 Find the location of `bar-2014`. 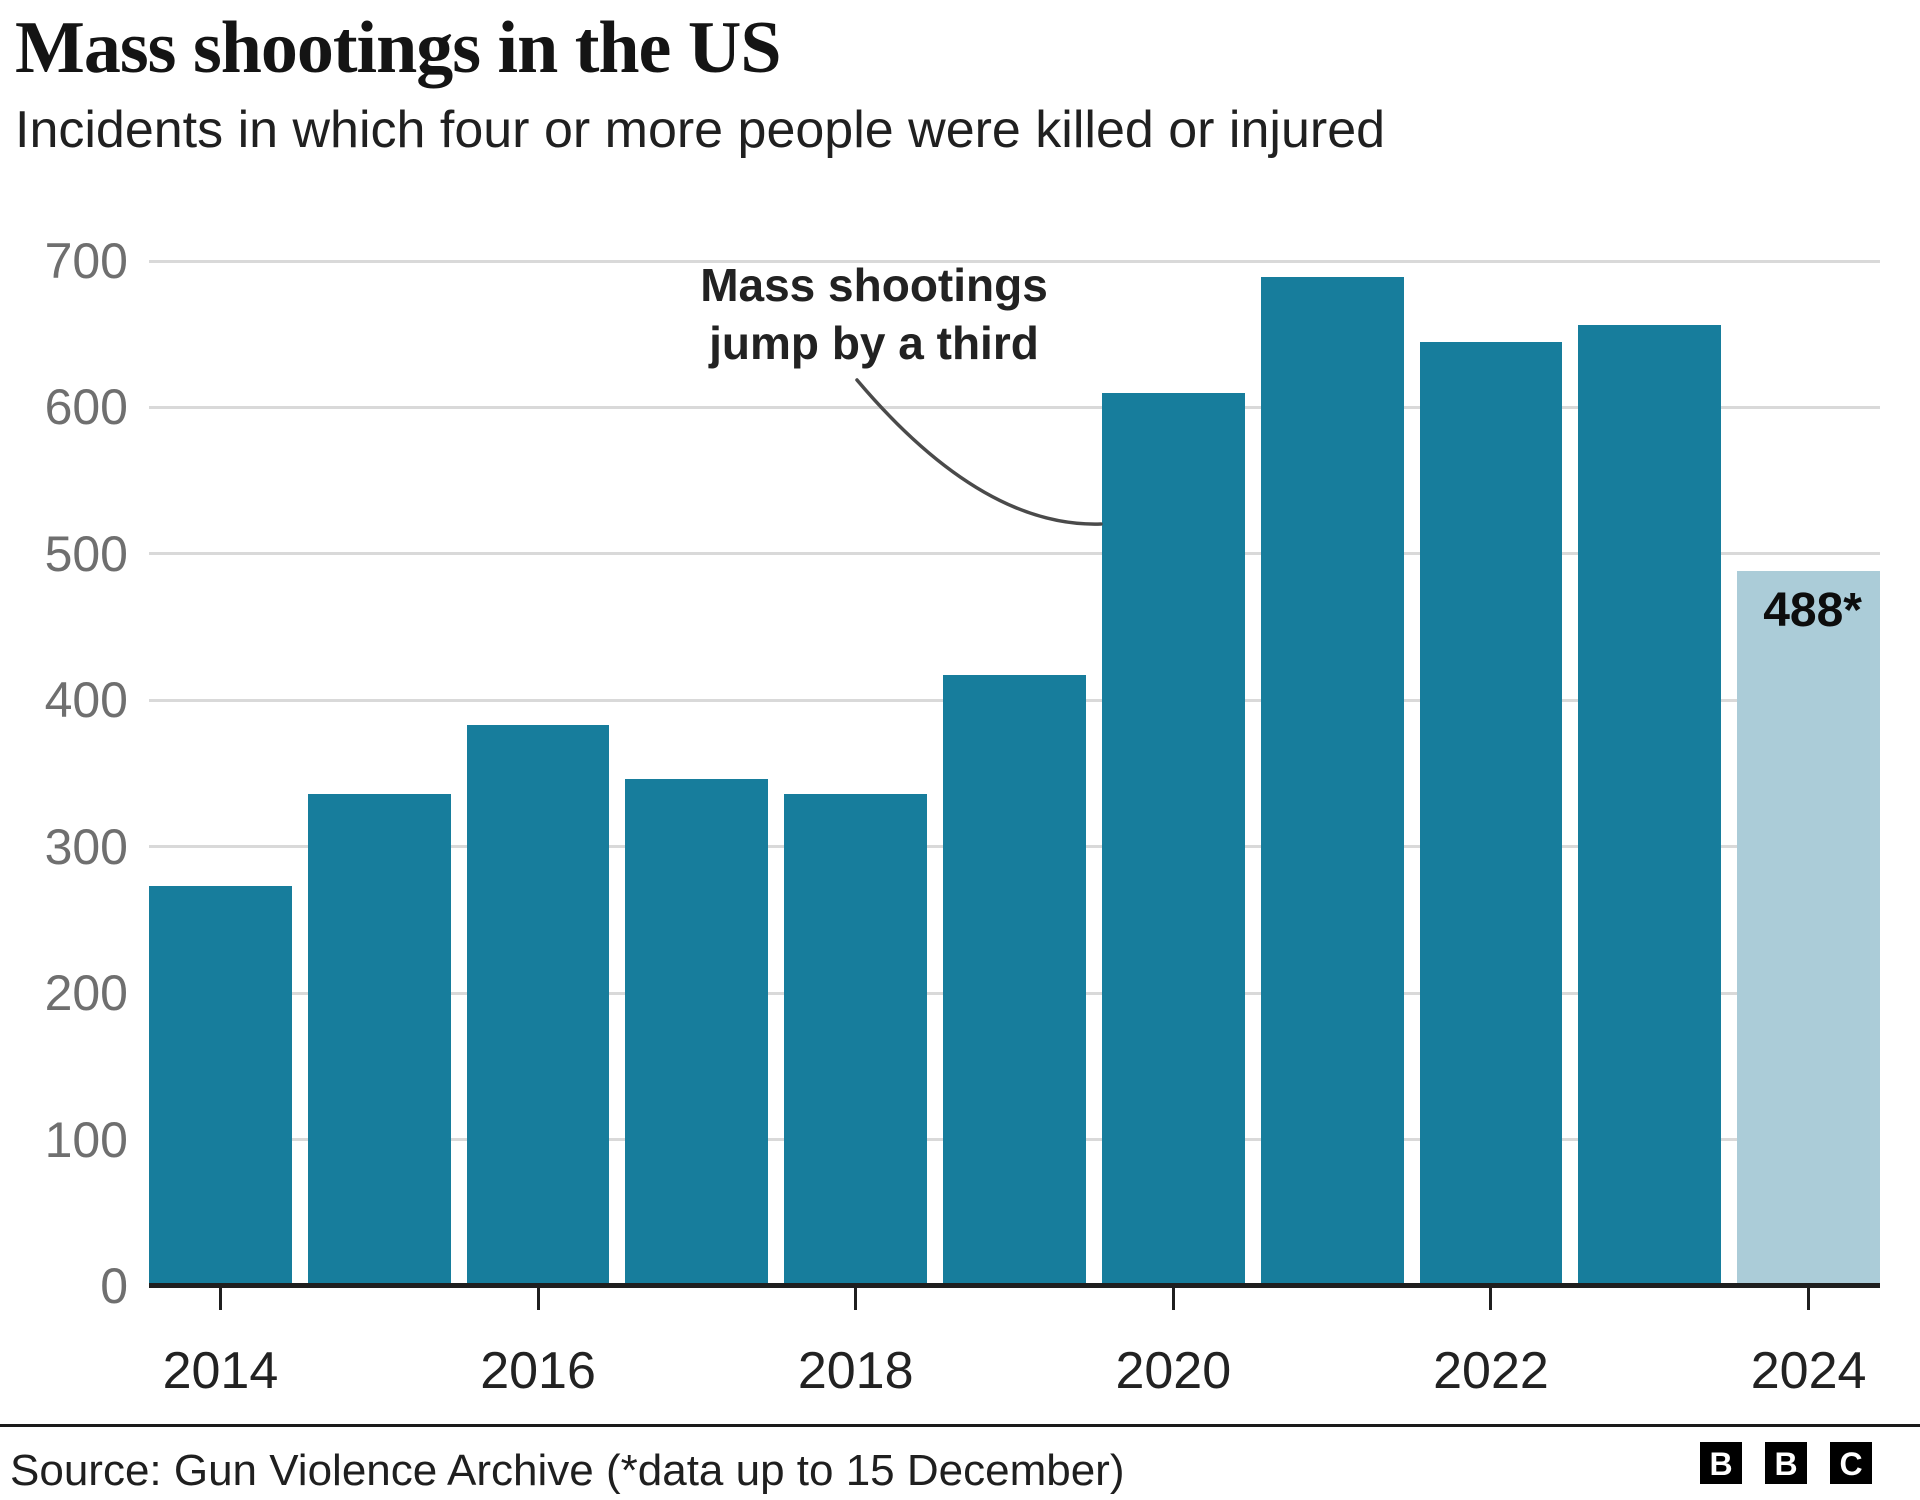

bar-2014 is located at coordinates (220, 1086).